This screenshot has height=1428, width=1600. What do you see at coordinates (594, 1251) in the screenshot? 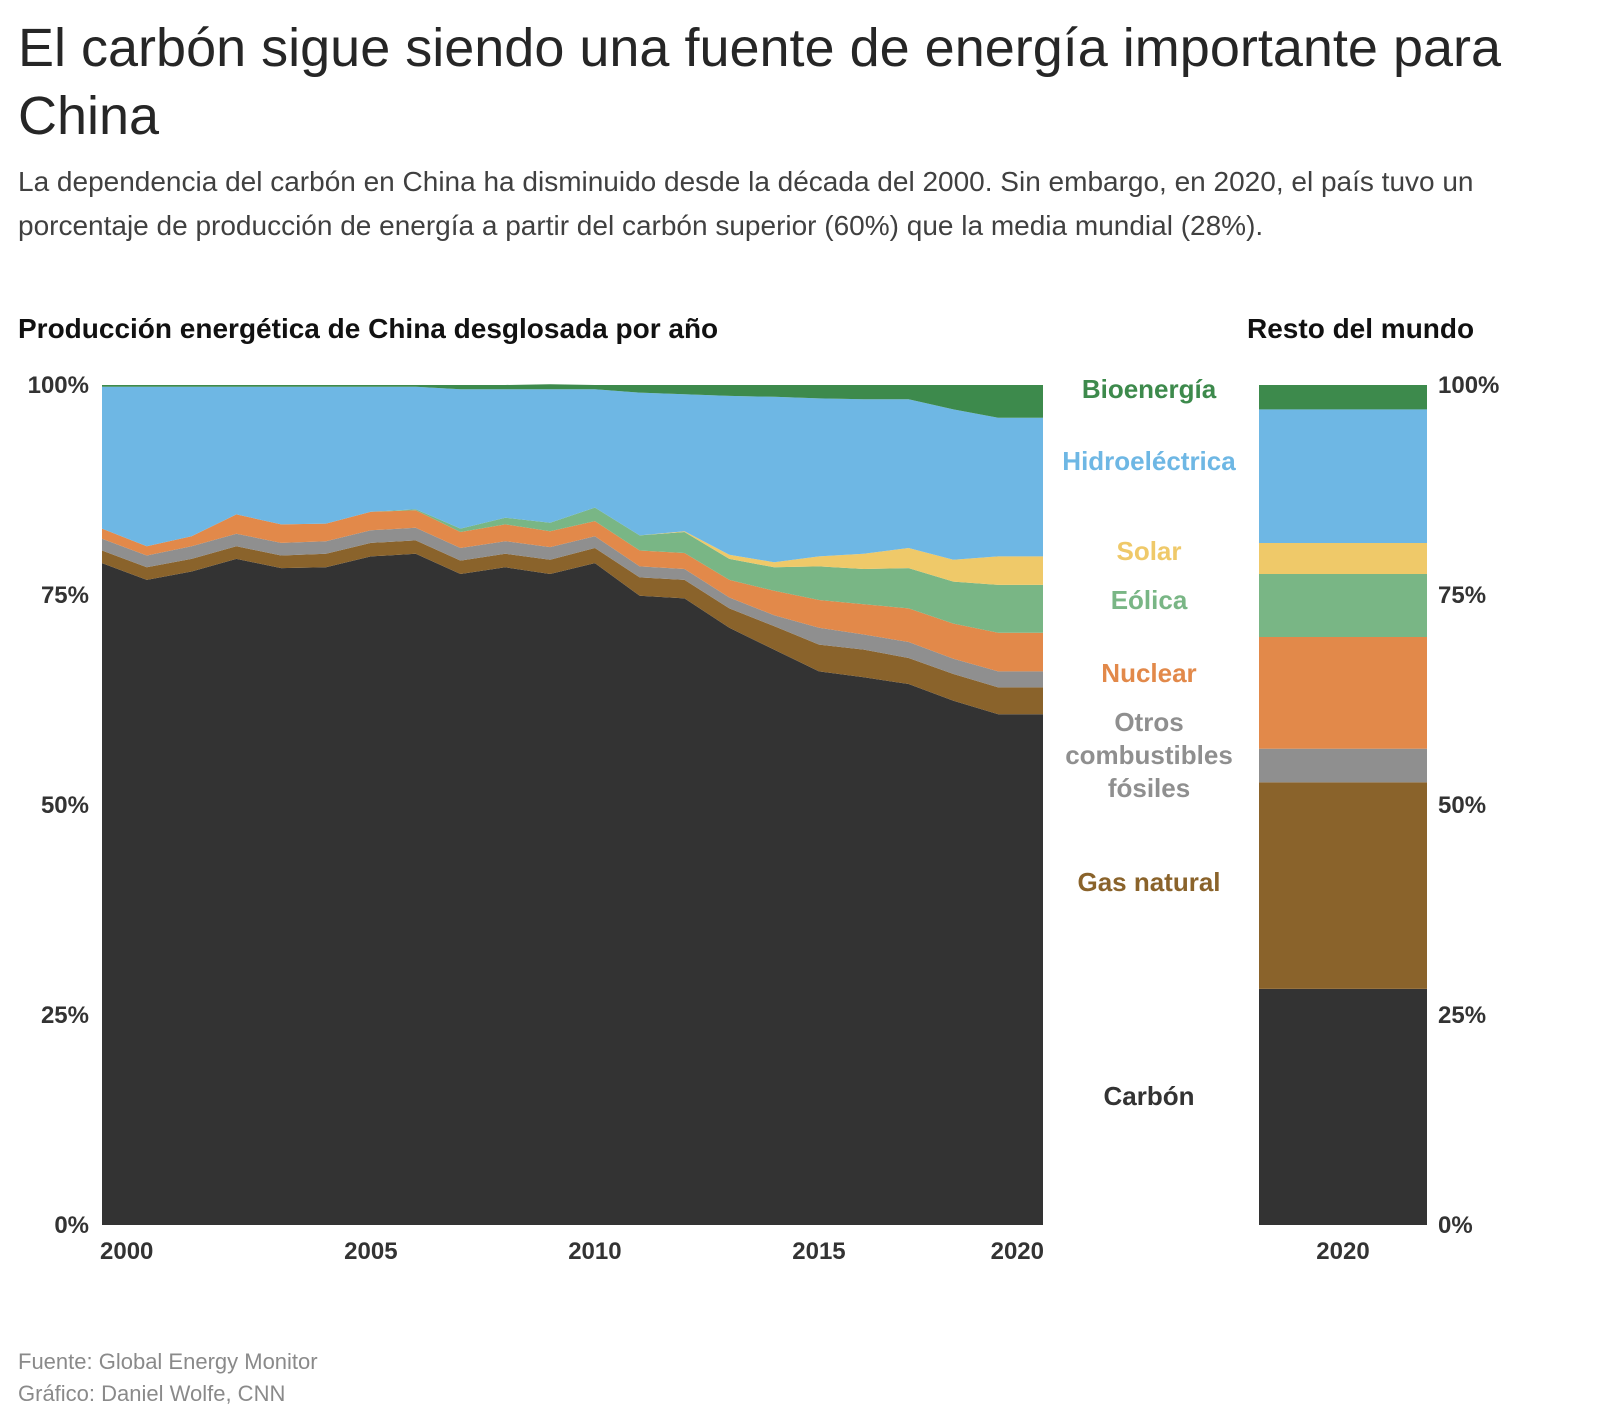
I see `x-tick-label: 2010` at bounding box center [594, 1251].